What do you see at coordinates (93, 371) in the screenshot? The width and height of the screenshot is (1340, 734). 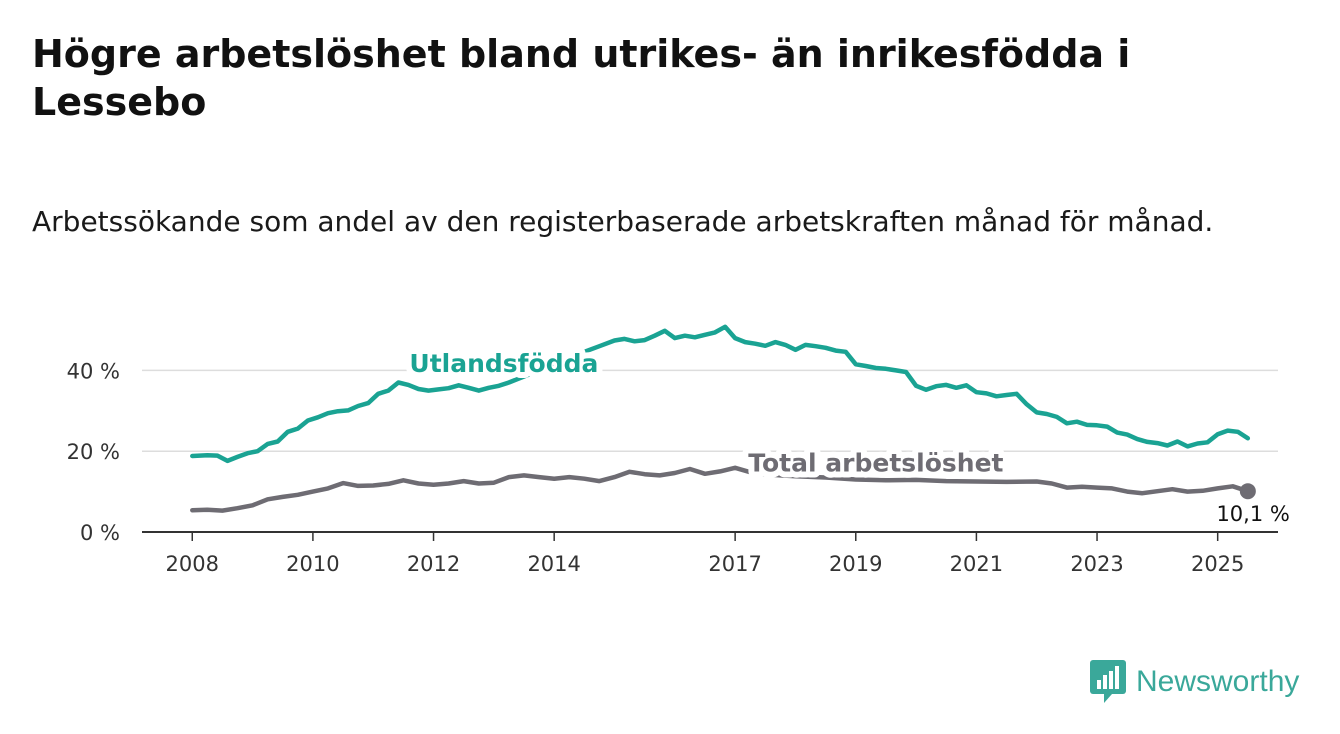 I see `y-tick-label: 40 %` at bounding box center [93, 371].